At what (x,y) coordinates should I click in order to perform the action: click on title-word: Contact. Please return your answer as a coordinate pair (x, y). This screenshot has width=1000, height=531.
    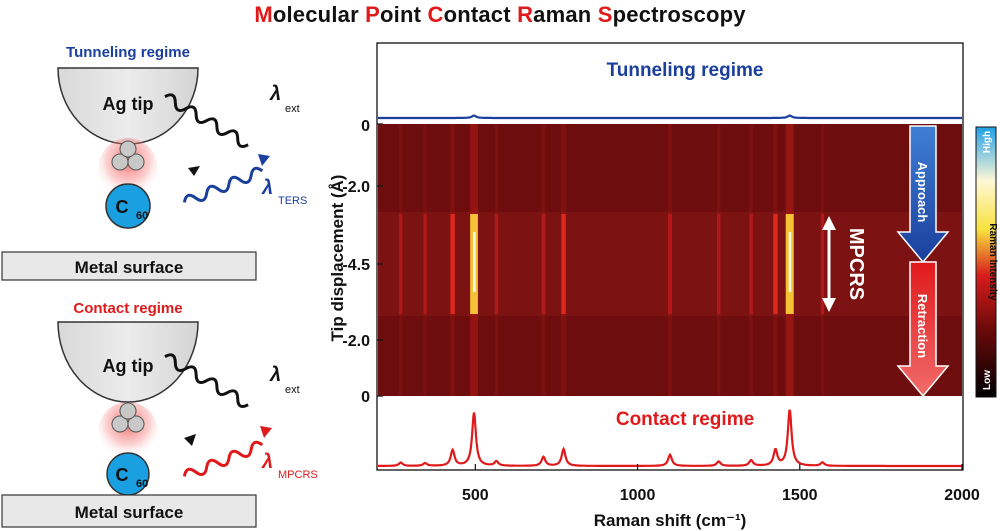
    Looking at the image, I should click on (469, 14).